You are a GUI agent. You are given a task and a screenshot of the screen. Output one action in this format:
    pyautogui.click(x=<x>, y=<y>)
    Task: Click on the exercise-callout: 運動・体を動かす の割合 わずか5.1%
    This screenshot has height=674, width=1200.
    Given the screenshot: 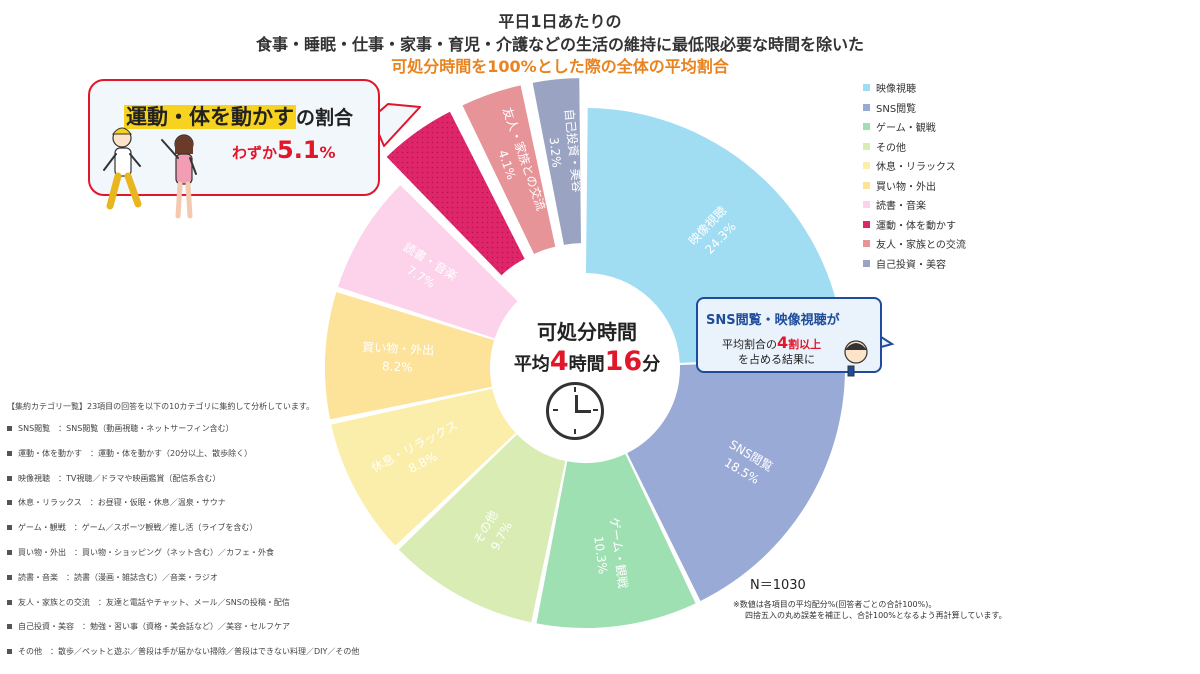 What is the action you would take?
    pyautogui.click(x=234, y=137)
    